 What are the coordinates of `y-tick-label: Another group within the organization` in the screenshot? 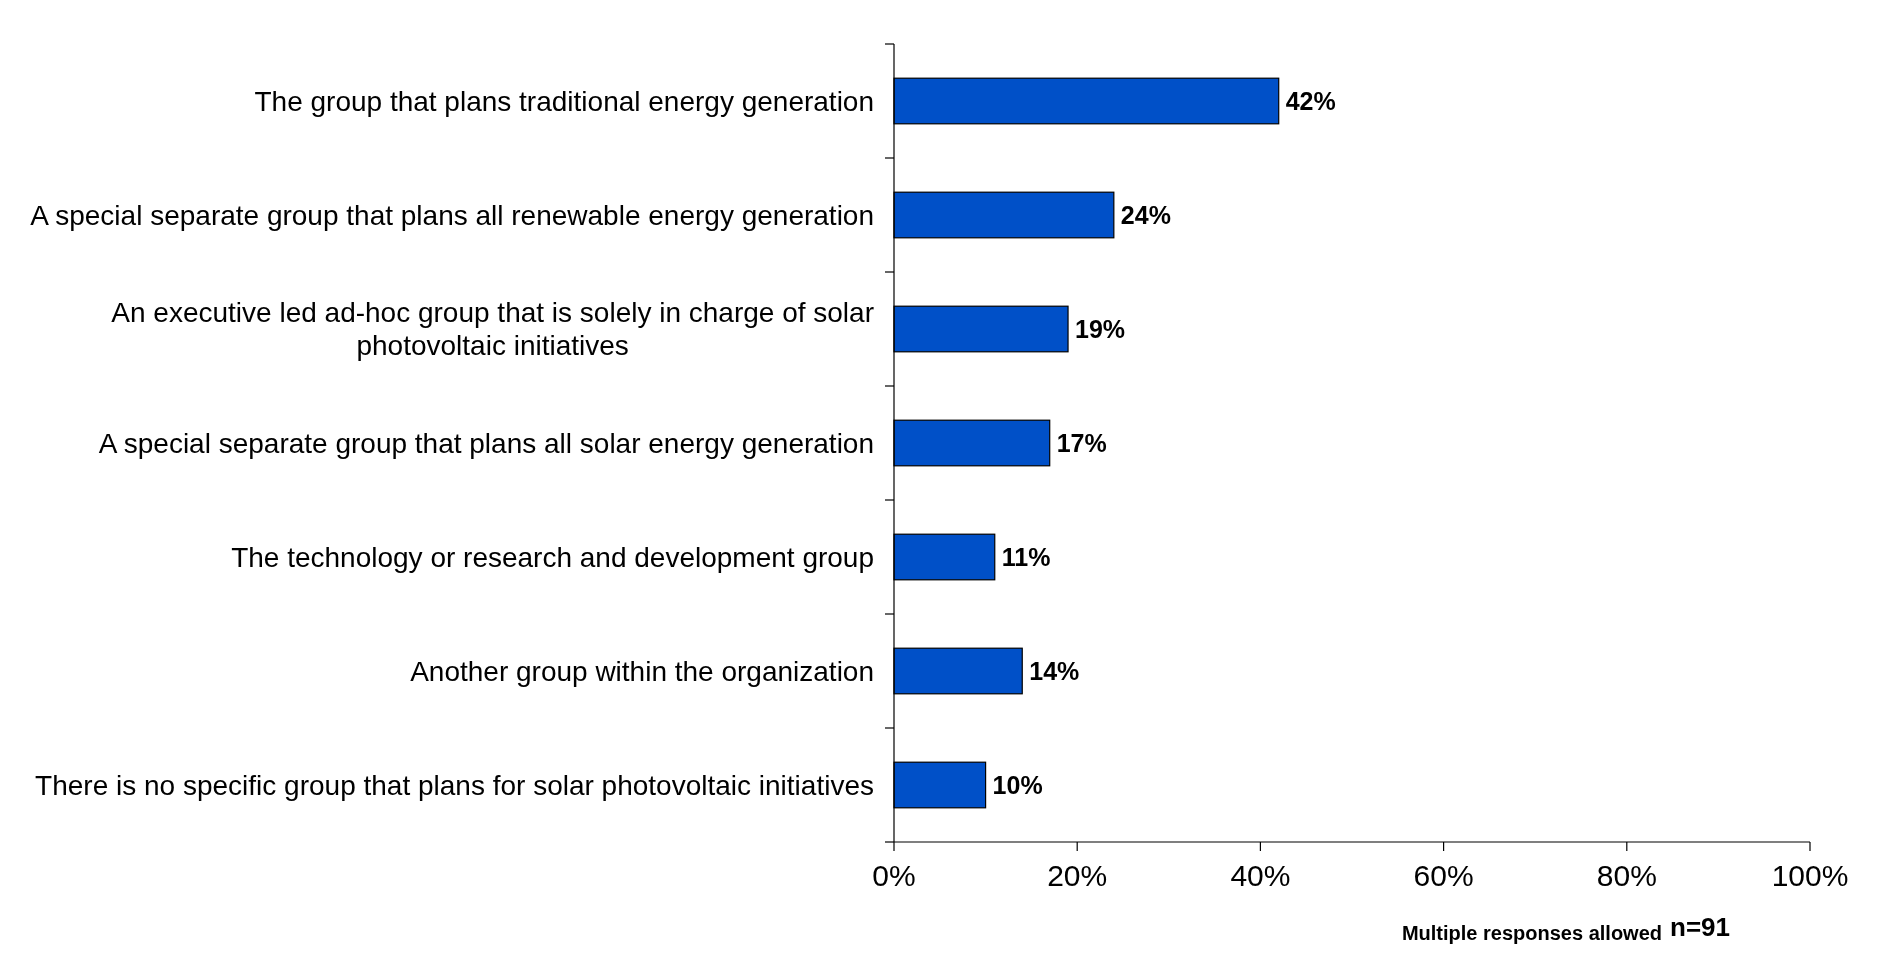 It's located at (642, 671).